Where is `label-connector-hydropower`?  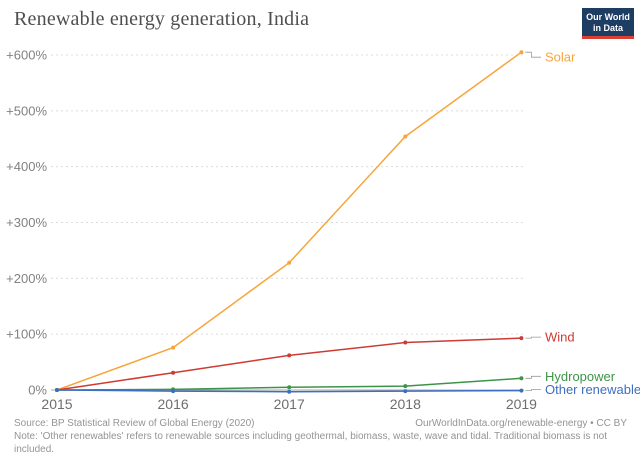
label-connector-hydropower is located at coordinates (533, 377).